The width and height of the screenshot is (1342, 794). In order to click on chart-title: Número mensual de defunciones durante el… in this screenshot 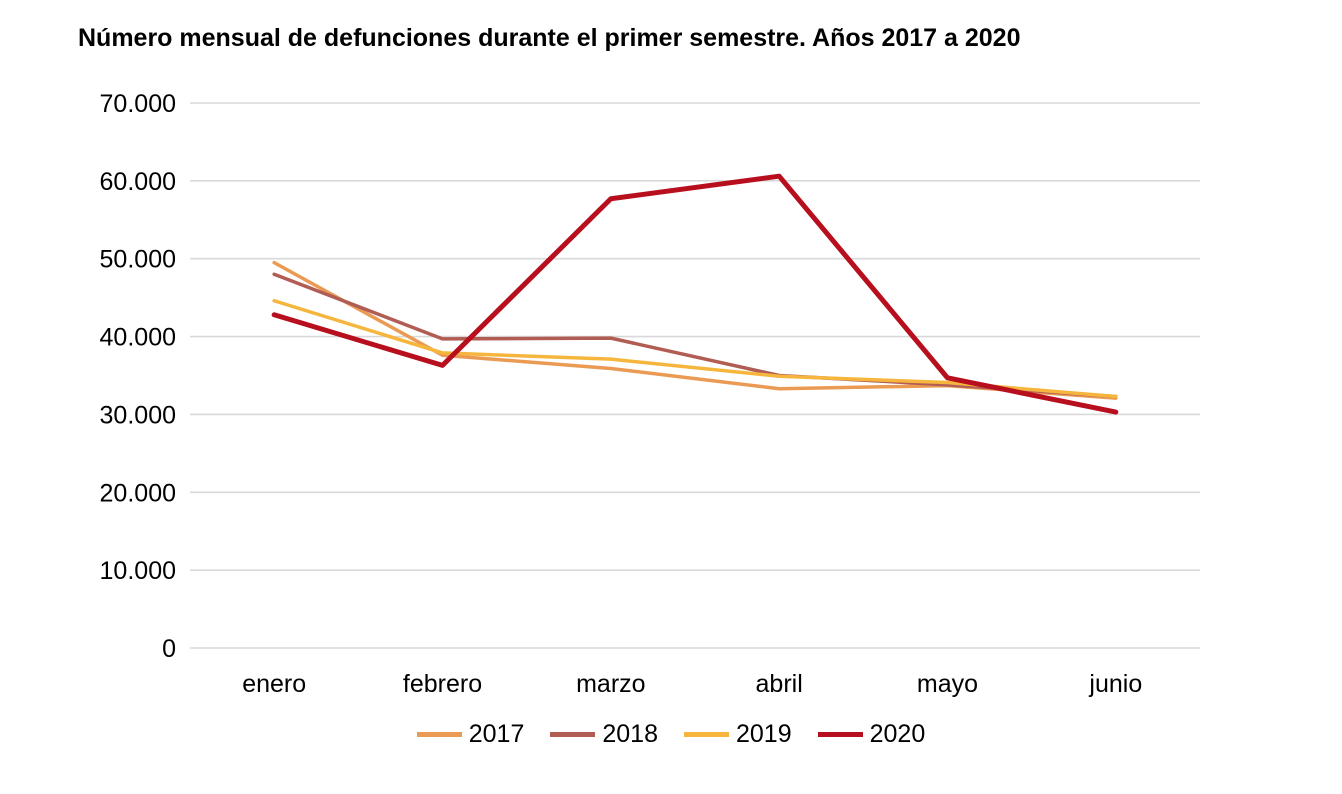, I will do `click(549, 38)`.